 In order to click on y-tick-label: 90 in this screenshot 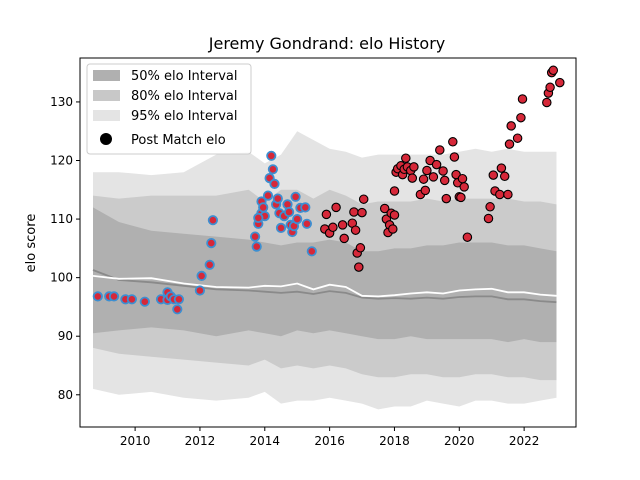, I will do `click(65, 336)`.